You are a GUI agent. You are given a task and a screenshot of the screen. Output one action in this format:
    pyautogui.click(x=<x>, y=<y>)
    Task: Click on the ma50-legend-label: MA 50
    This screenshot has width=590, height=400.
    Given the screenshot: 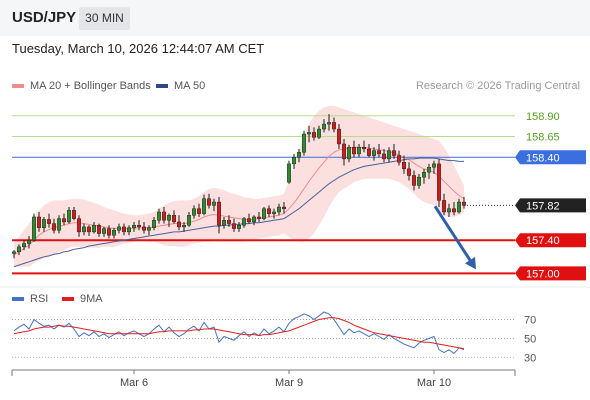 What is the action you would take?
    pyautogui.click(x=190, y=86)
    